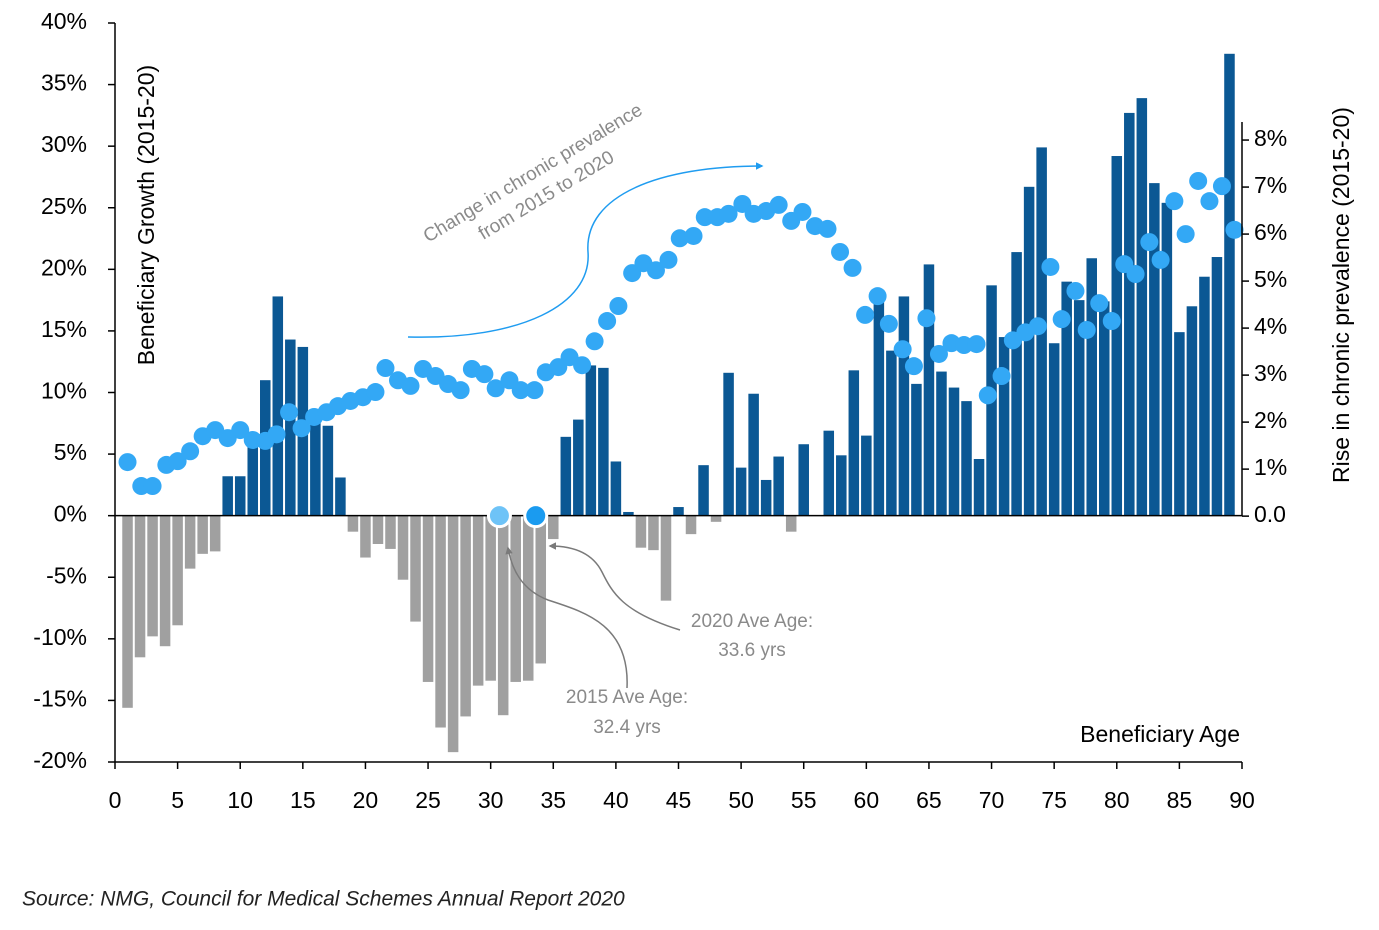 This screenshot has height=930, width=1379. What do you see at coordinates (64, 267) in the screenshot?
I see `y-tick-label: 20%` at bounding box center [64, 267].